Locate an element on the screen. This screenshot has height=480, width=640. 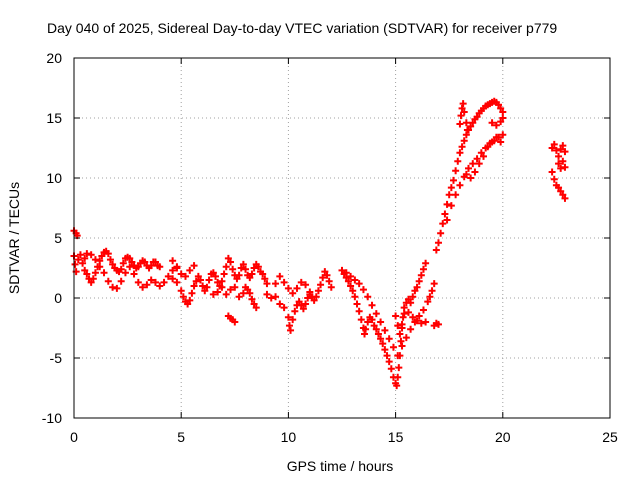
y-tick-label: 5 is located at coordinates (58, 238).